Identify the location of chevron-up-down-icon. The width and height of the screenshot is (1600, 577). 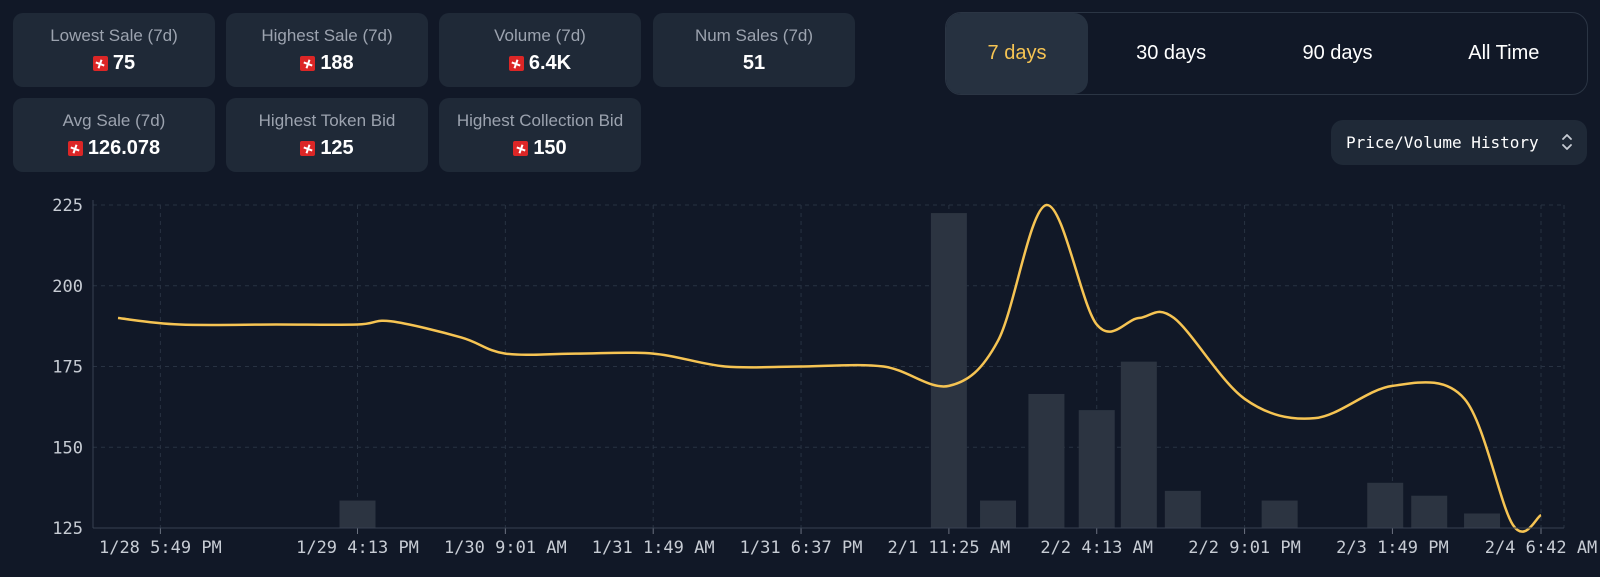
(1567, 142).